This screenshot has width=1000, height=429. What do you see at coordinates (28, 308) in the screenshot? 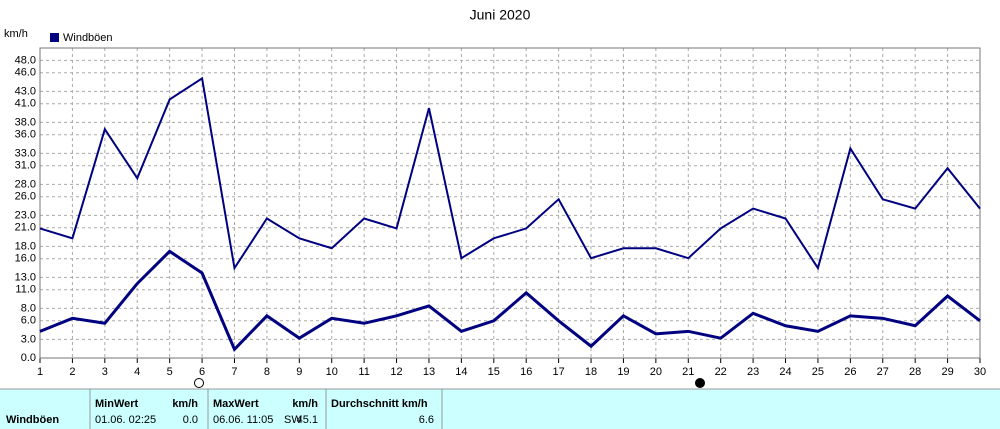
I see `y-tick-label: 8.0` at bounding box center [28, 308].